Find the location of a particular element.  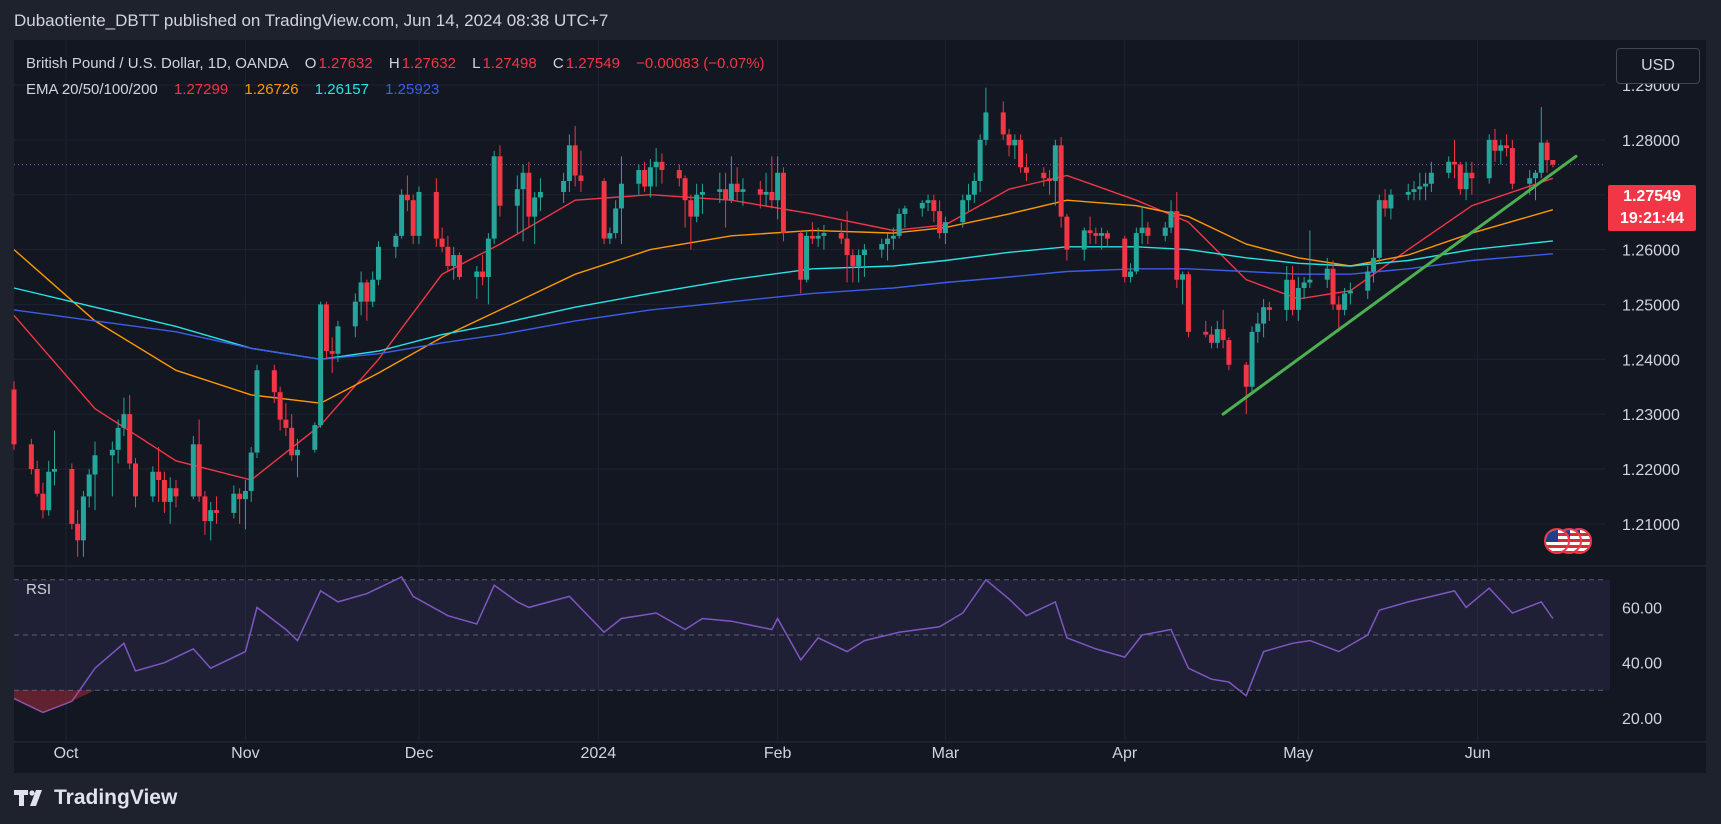

rsi-tick-label: 40.00 is located at coordinates (1642, 664).